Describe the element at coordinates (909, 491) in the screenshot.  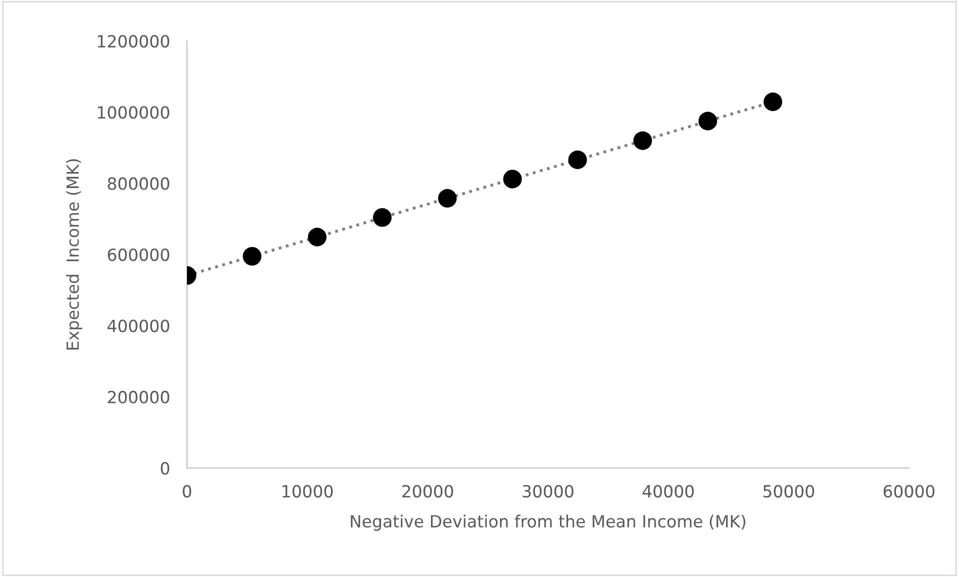
I see `x-tick-label: 60000` at that location.